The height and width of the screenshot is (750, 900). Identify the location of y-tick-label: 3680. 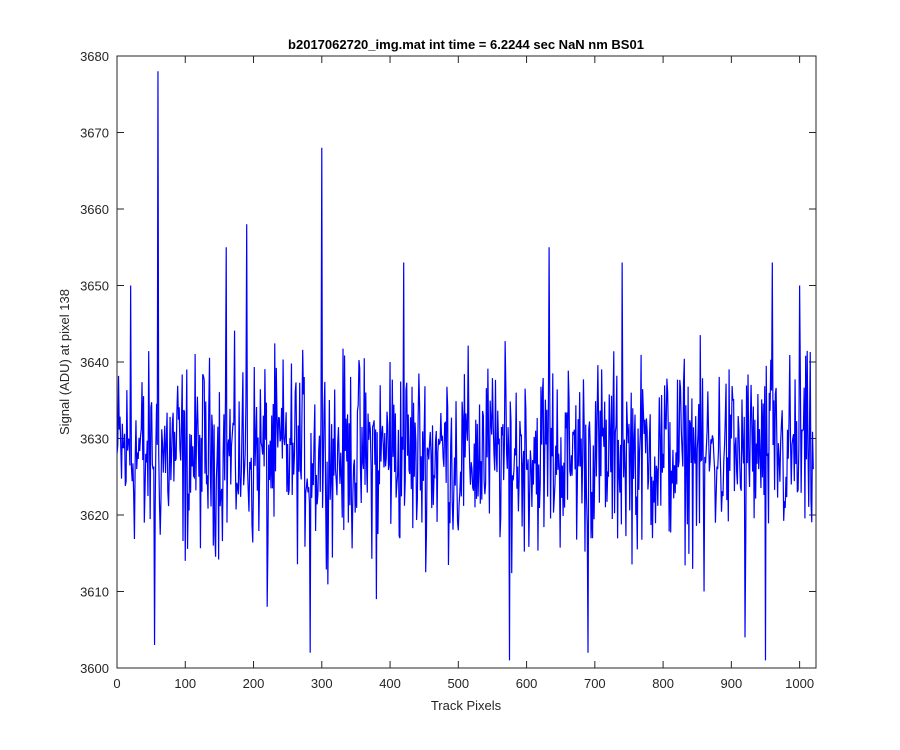
(94, 56).